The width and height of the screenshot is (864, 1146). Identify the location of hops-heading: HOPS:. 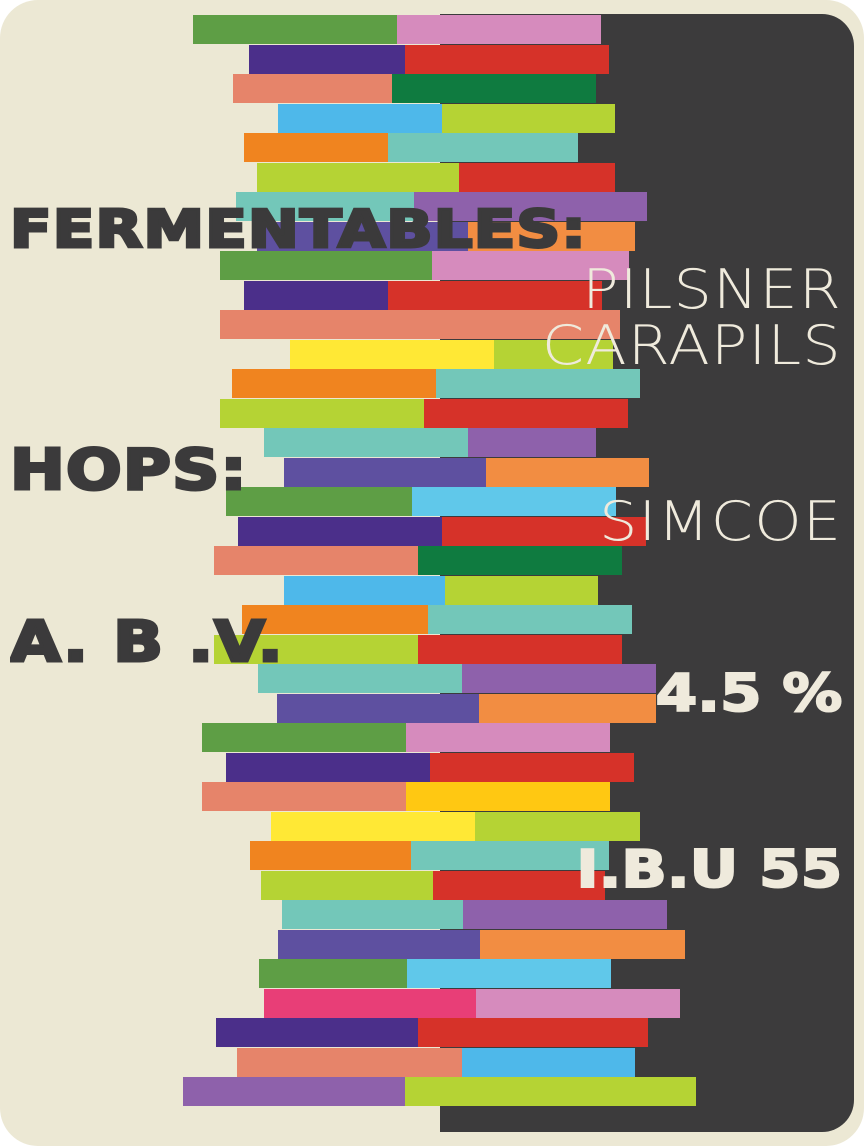
(129, 471).